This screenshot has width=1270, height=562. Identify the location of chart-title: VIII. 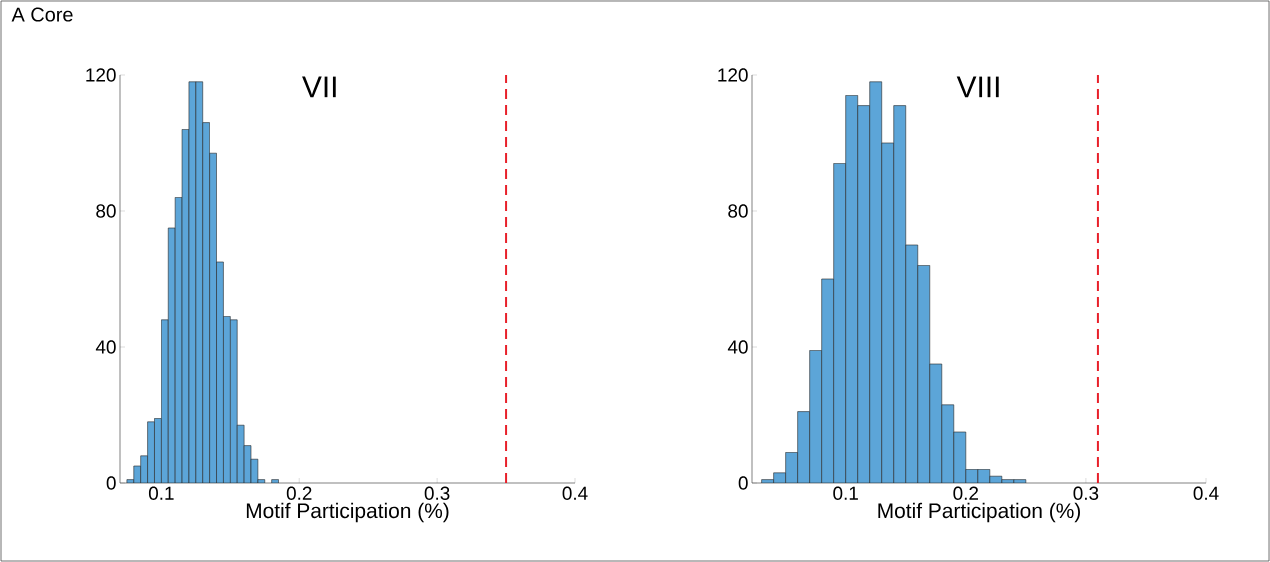
(977, 87).